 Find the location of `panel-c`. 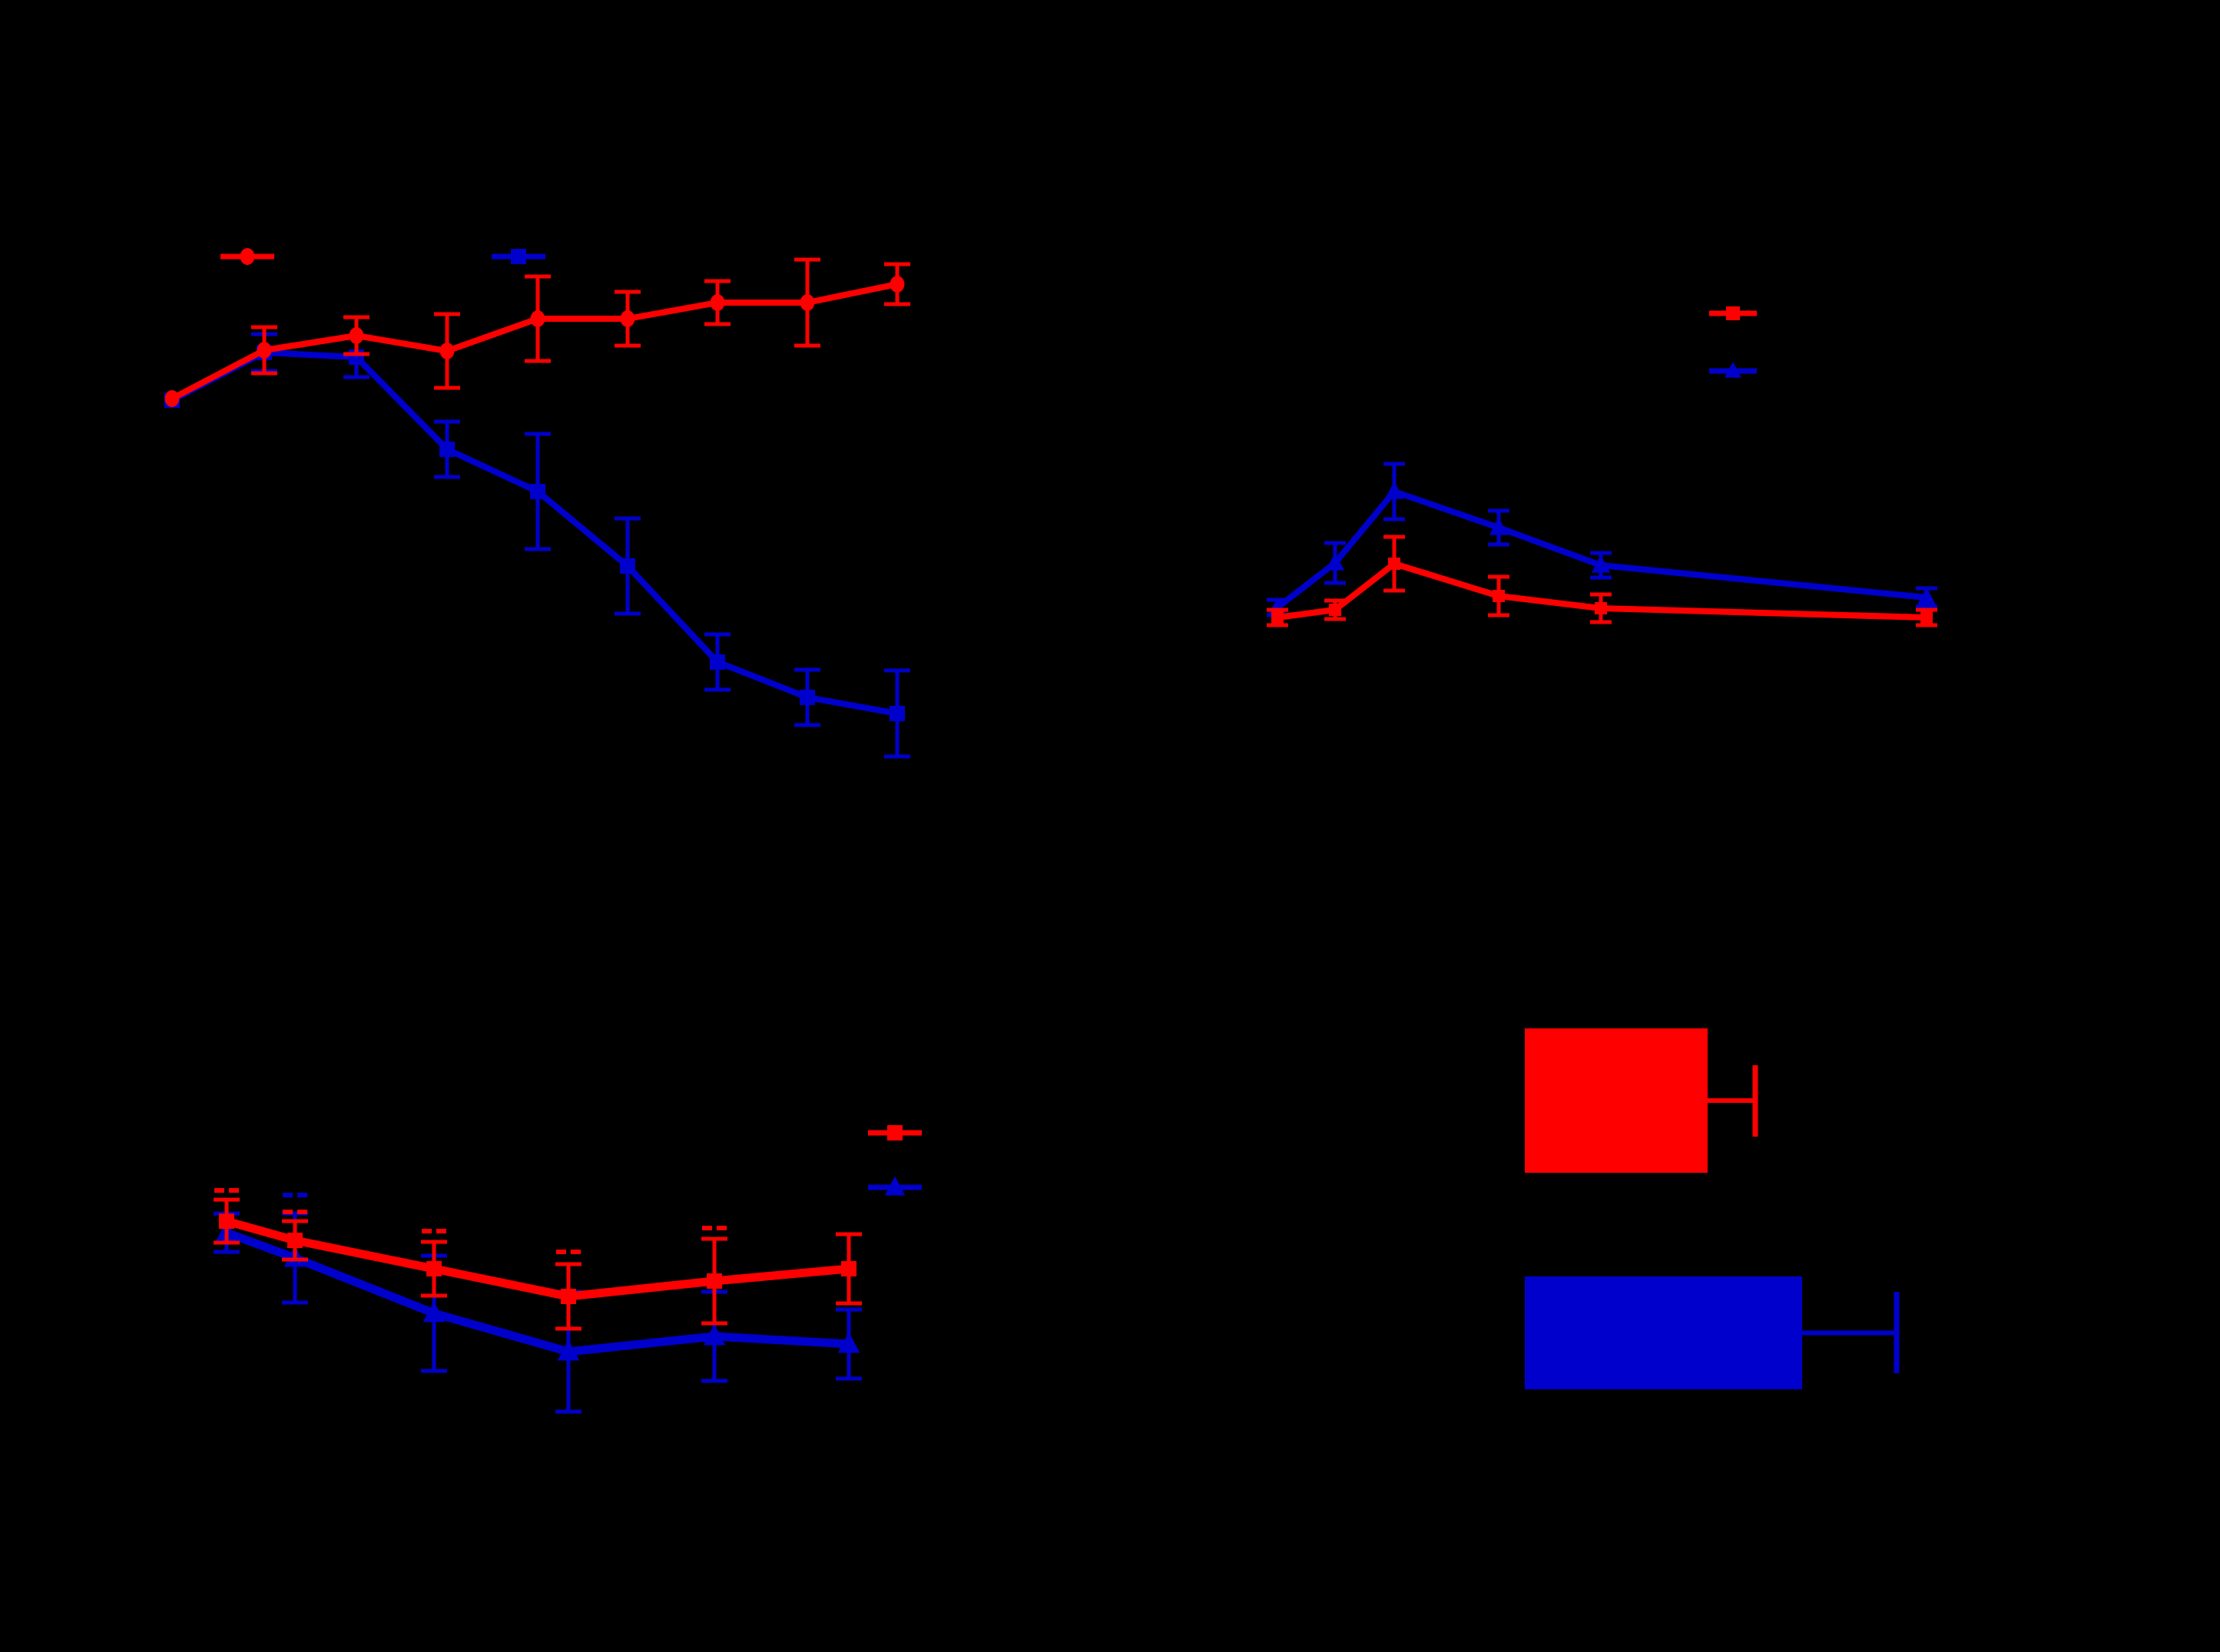

panel-c is located at coordinates (568, 1269).